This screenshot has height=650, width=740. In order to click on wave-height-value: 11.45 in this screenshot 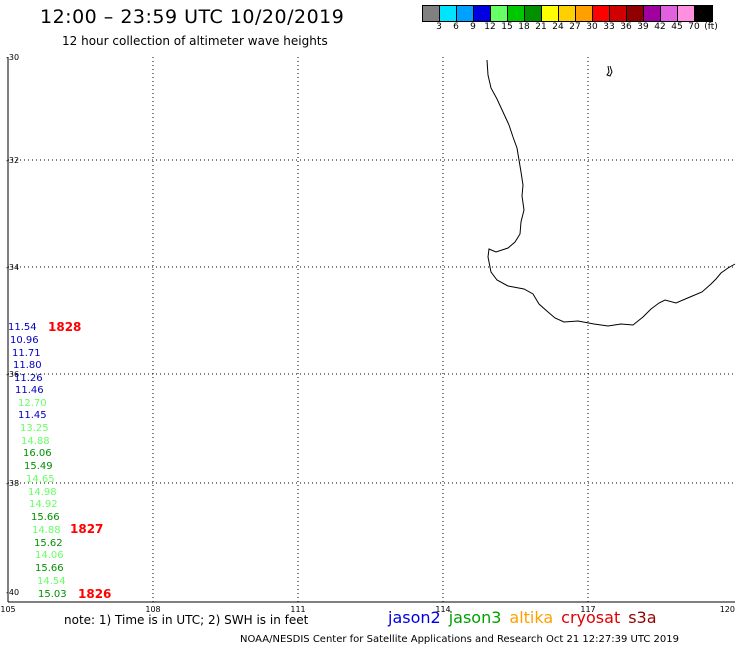, I will do `click(32, 415)`.